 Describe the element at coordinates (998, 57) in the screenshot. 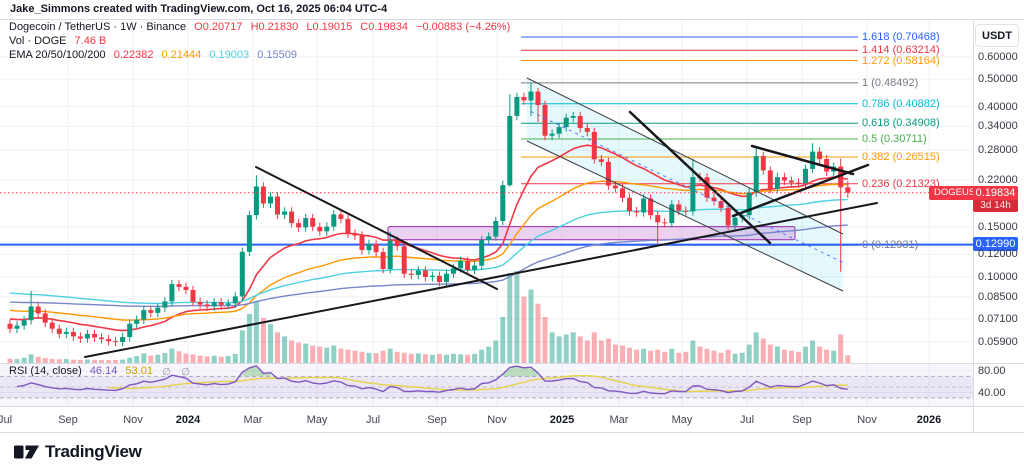

I see `price-axis-tick: 0.60000` at that location.